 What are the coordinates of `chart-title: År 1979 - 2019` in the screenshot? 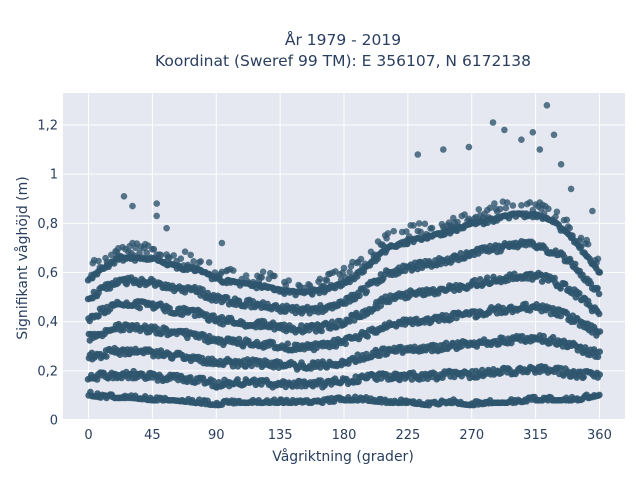 It's located at (343, 39).